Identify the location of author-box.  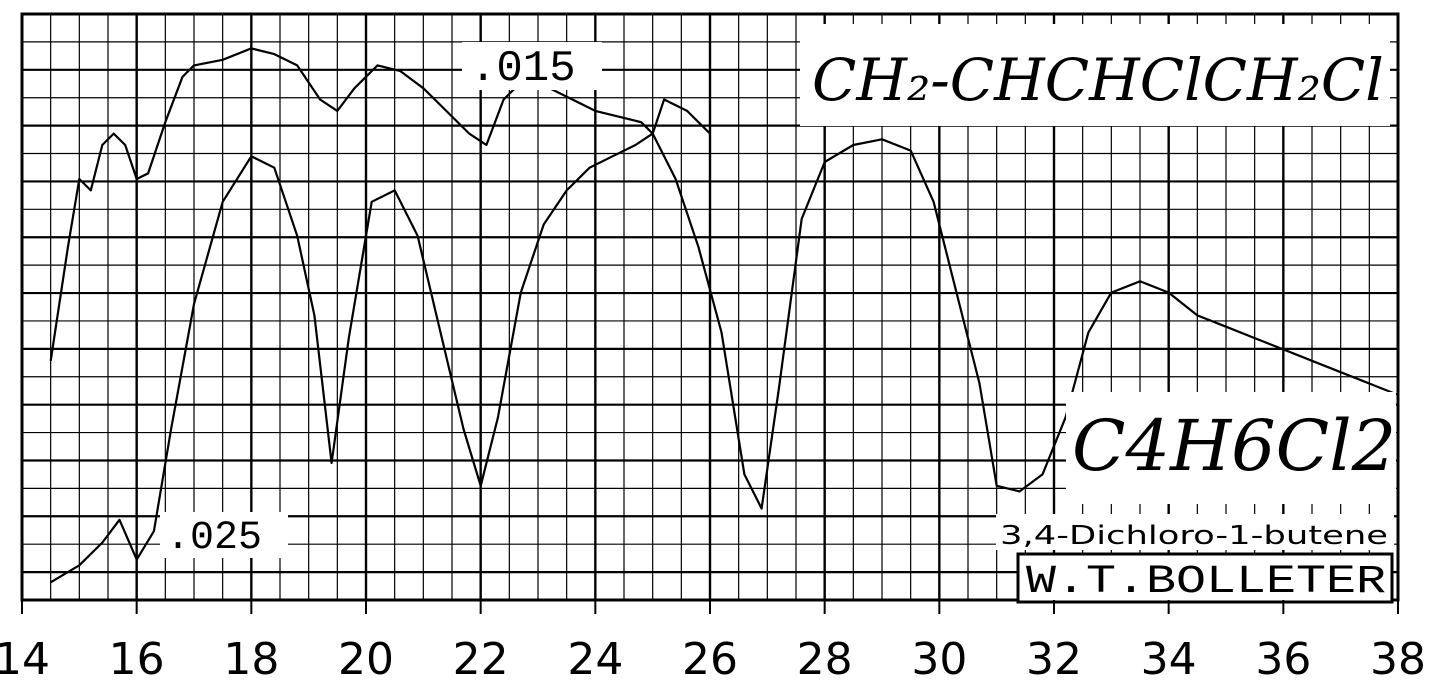
(1205, 578).